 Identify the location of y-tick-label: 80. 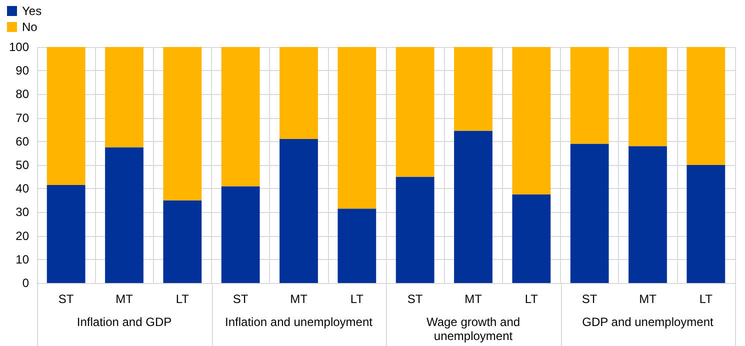
(23, 94).